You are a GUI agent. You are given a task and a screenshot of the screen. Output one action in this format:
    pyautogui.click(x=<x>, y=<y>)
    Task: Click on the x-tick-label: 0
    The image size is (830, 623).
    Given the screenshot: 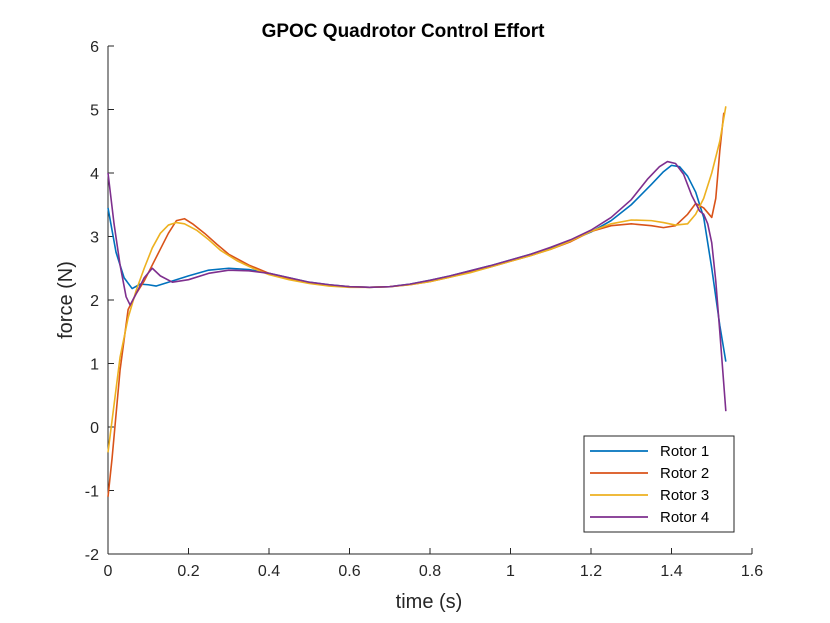 What is the action you would take?
    pyautogui.click(x=108, y=571)
    